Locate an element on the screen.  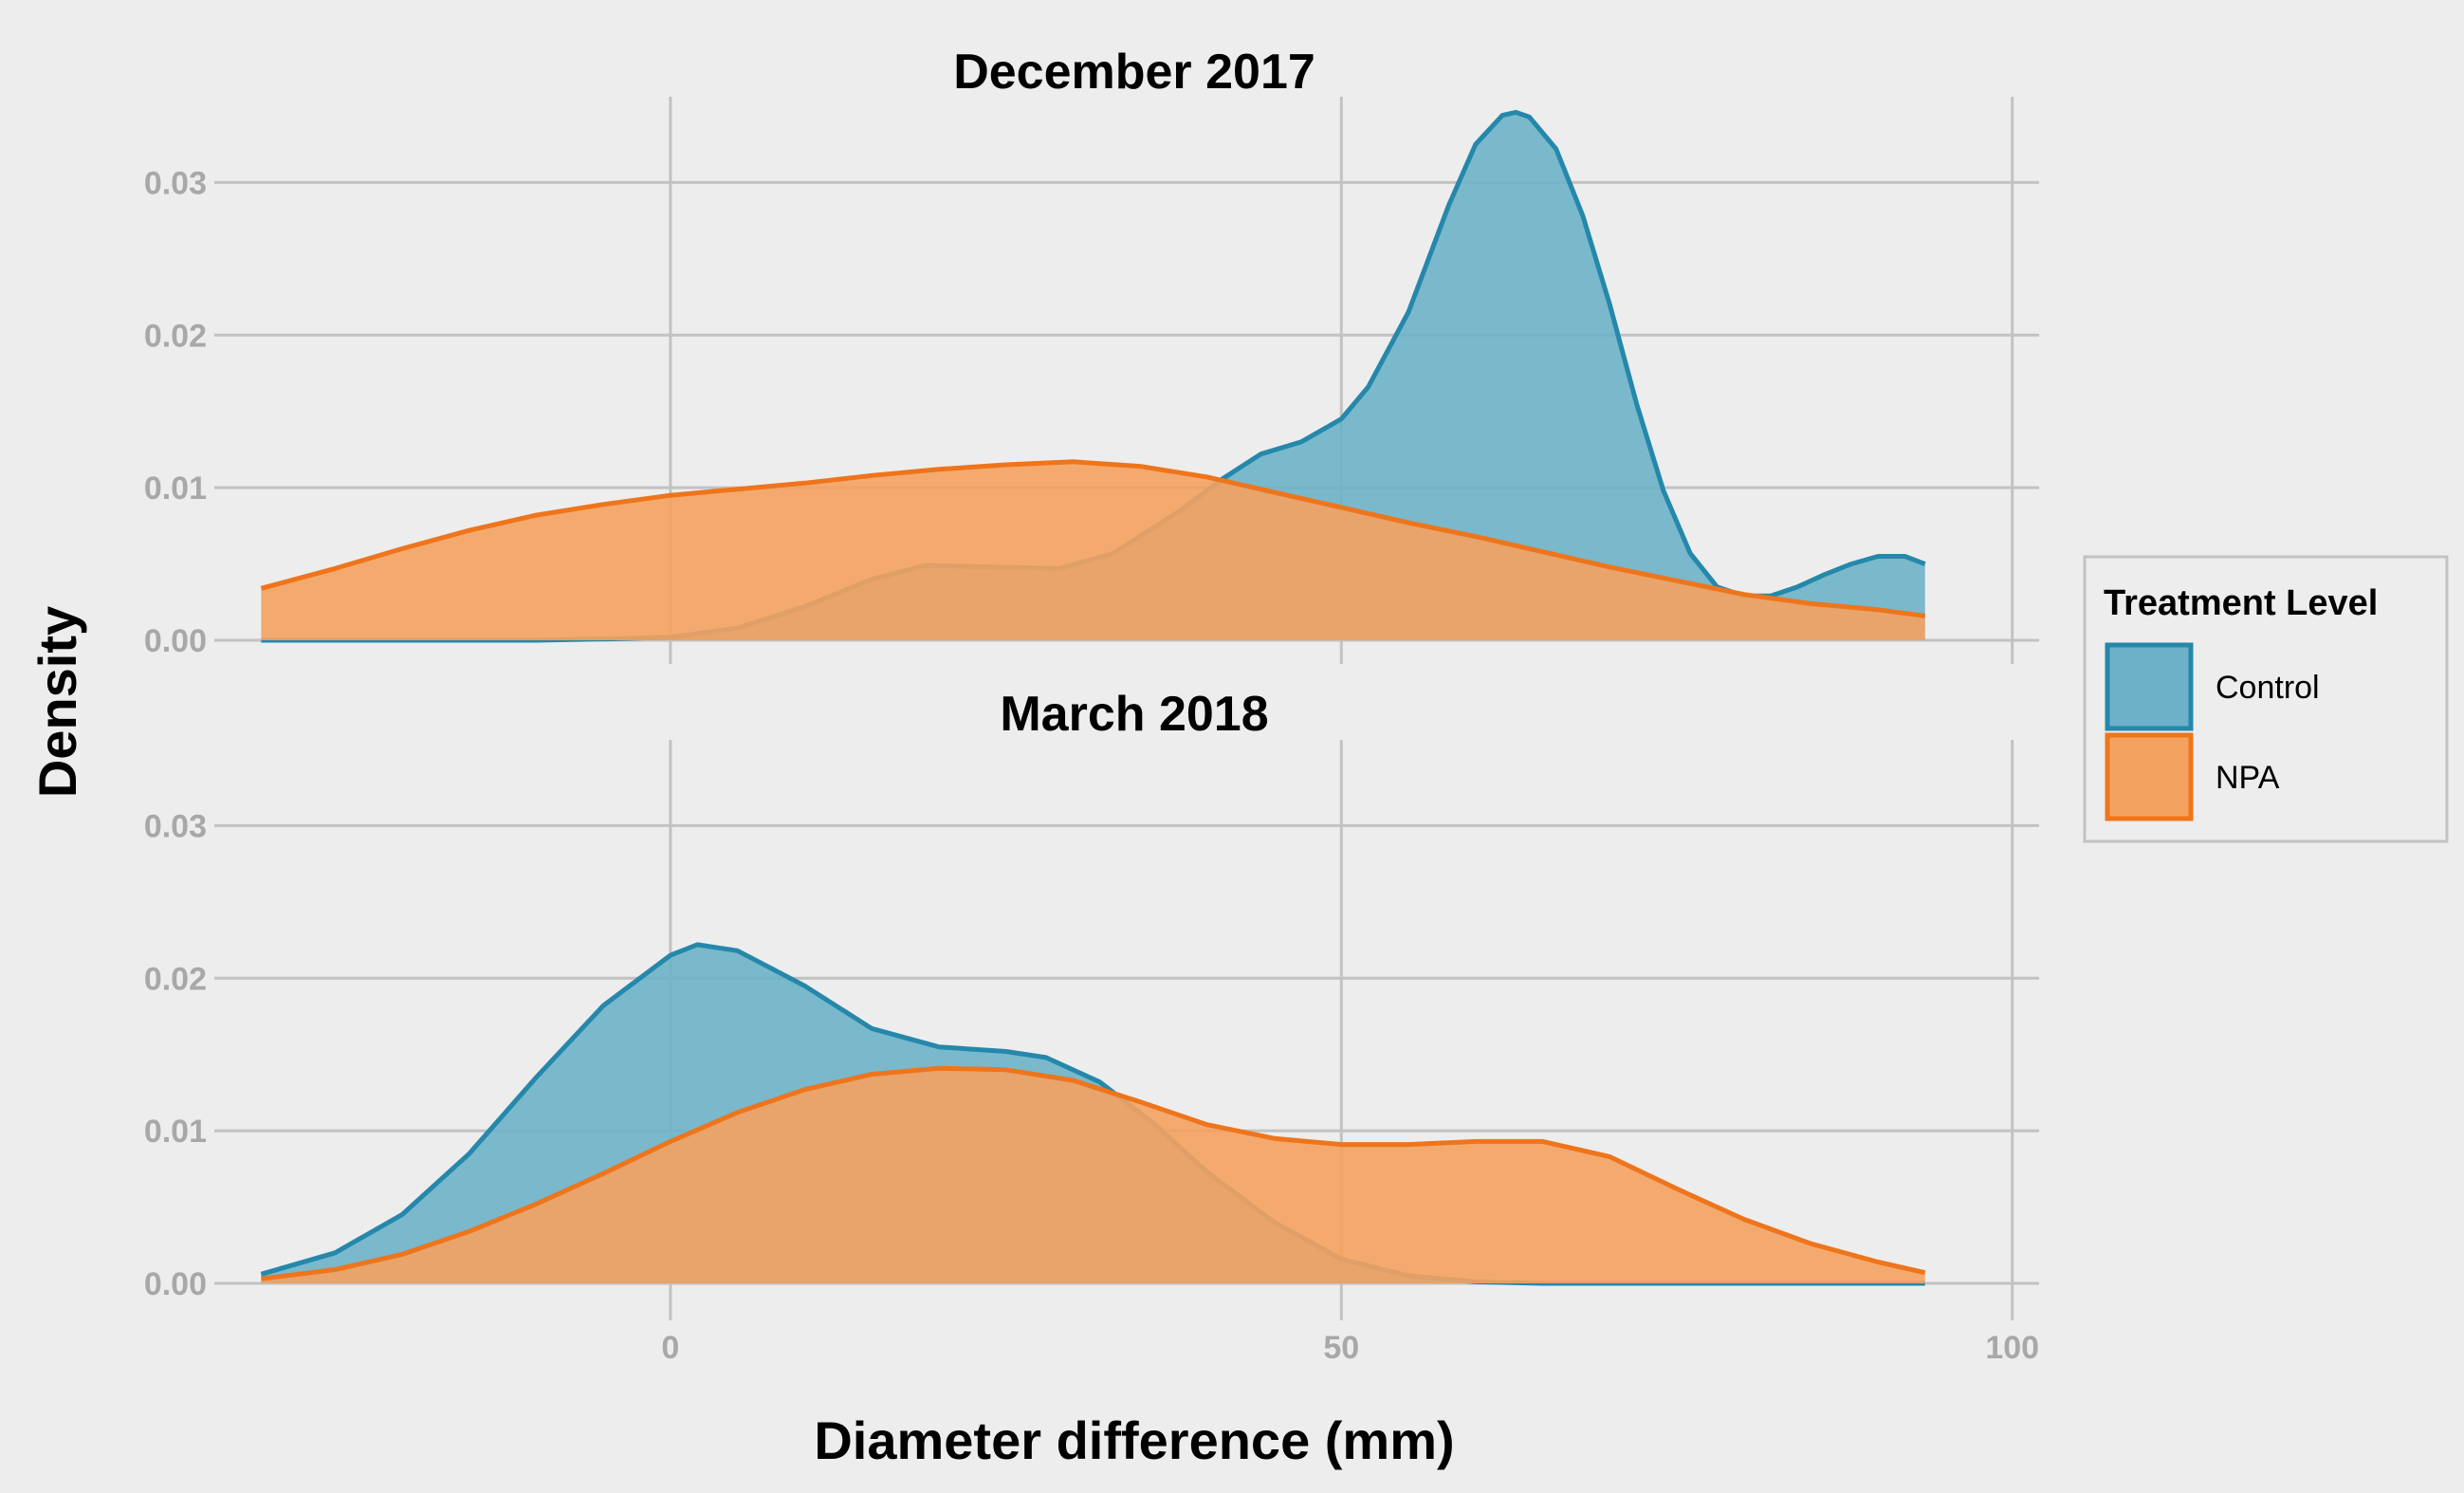
legend: Treatment Level Control NPA is located at coordinates (2266, 699).